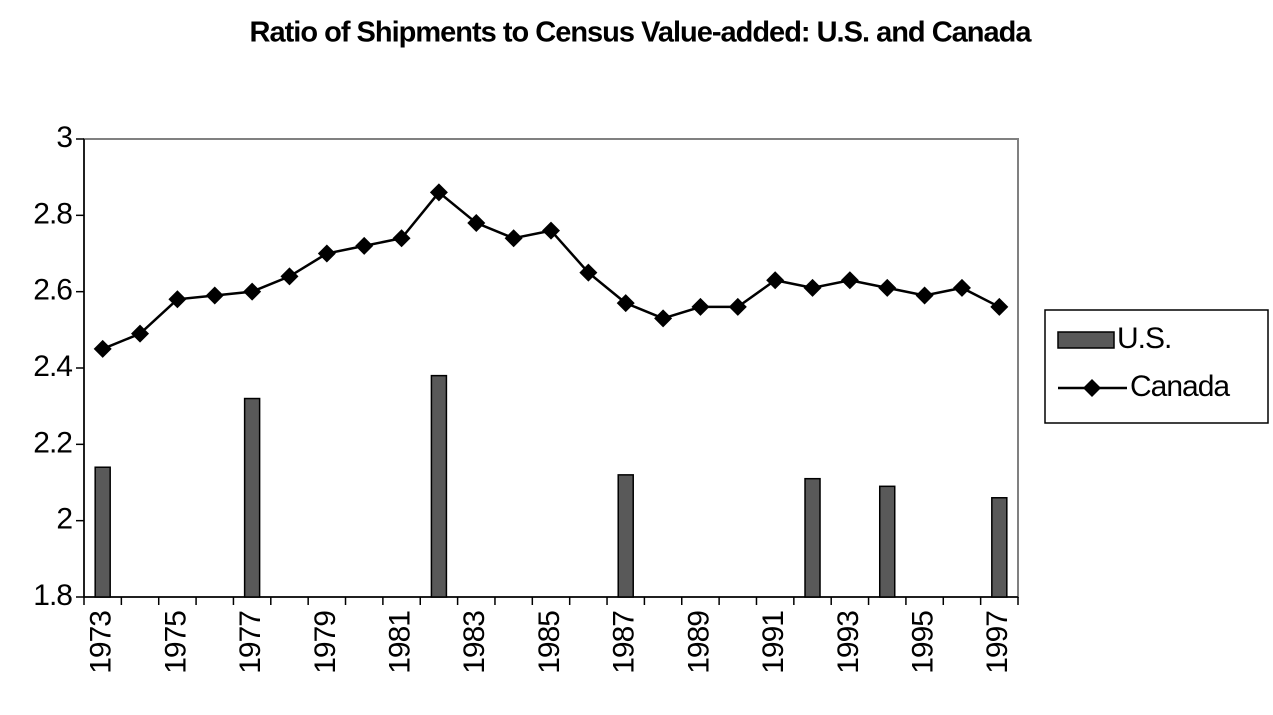 The image size is (1273, 715). I want to click on x-tick-label: 1987, so click(624, 642).